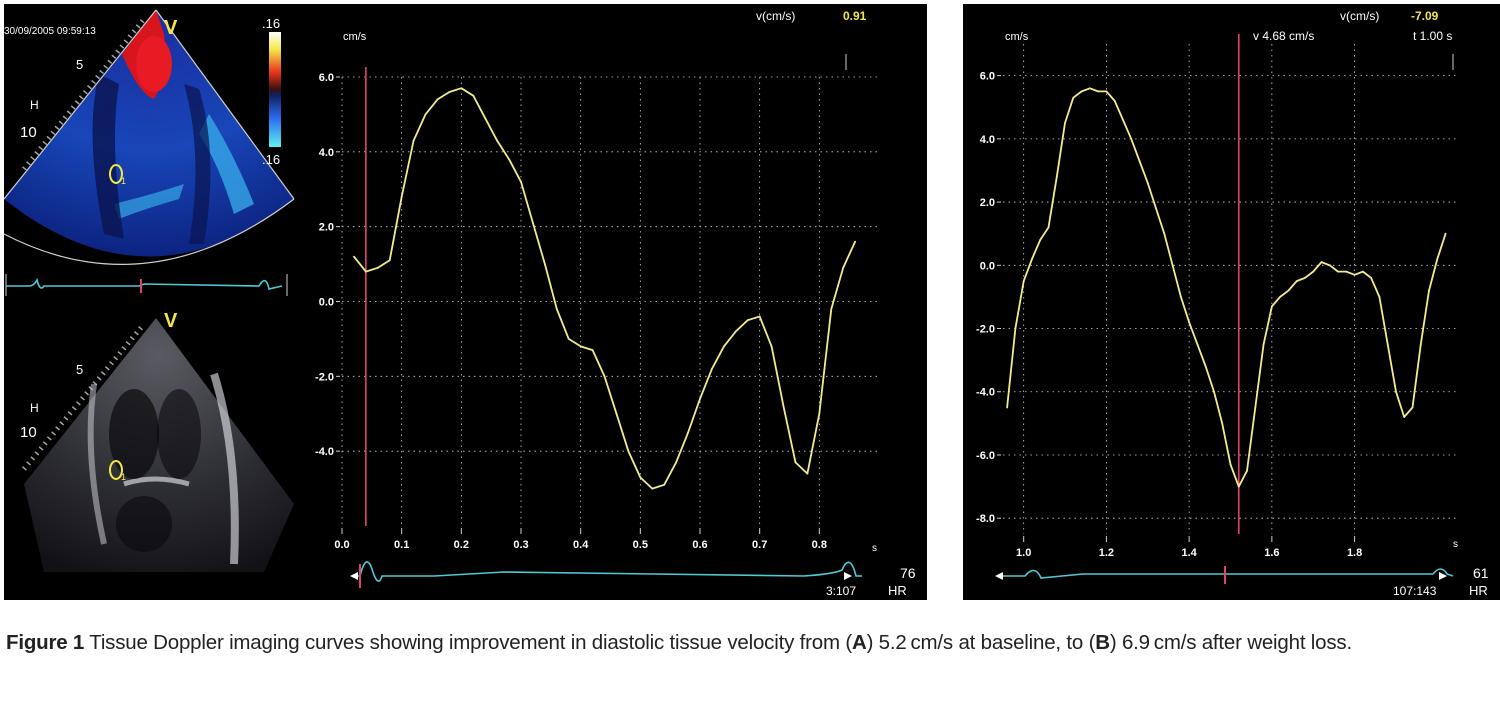 The image size is (1500, 704). Describe the element at coordinates (271, 159) in the screenshot. I see `color-bar-bottom-label: .16` at that location.